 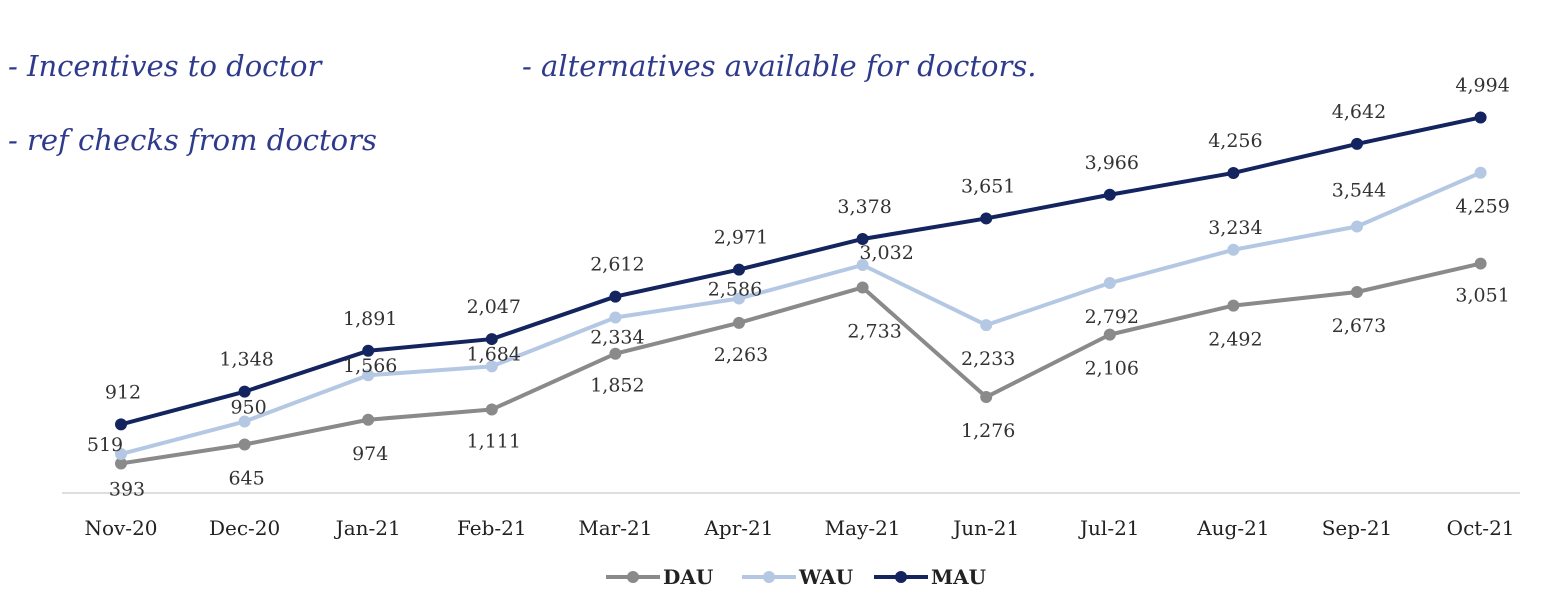 What do you see at coordinates (988, 359) in the screenshot?
I see `wau-data-label: 2,233` at bounding box center [988, 359].